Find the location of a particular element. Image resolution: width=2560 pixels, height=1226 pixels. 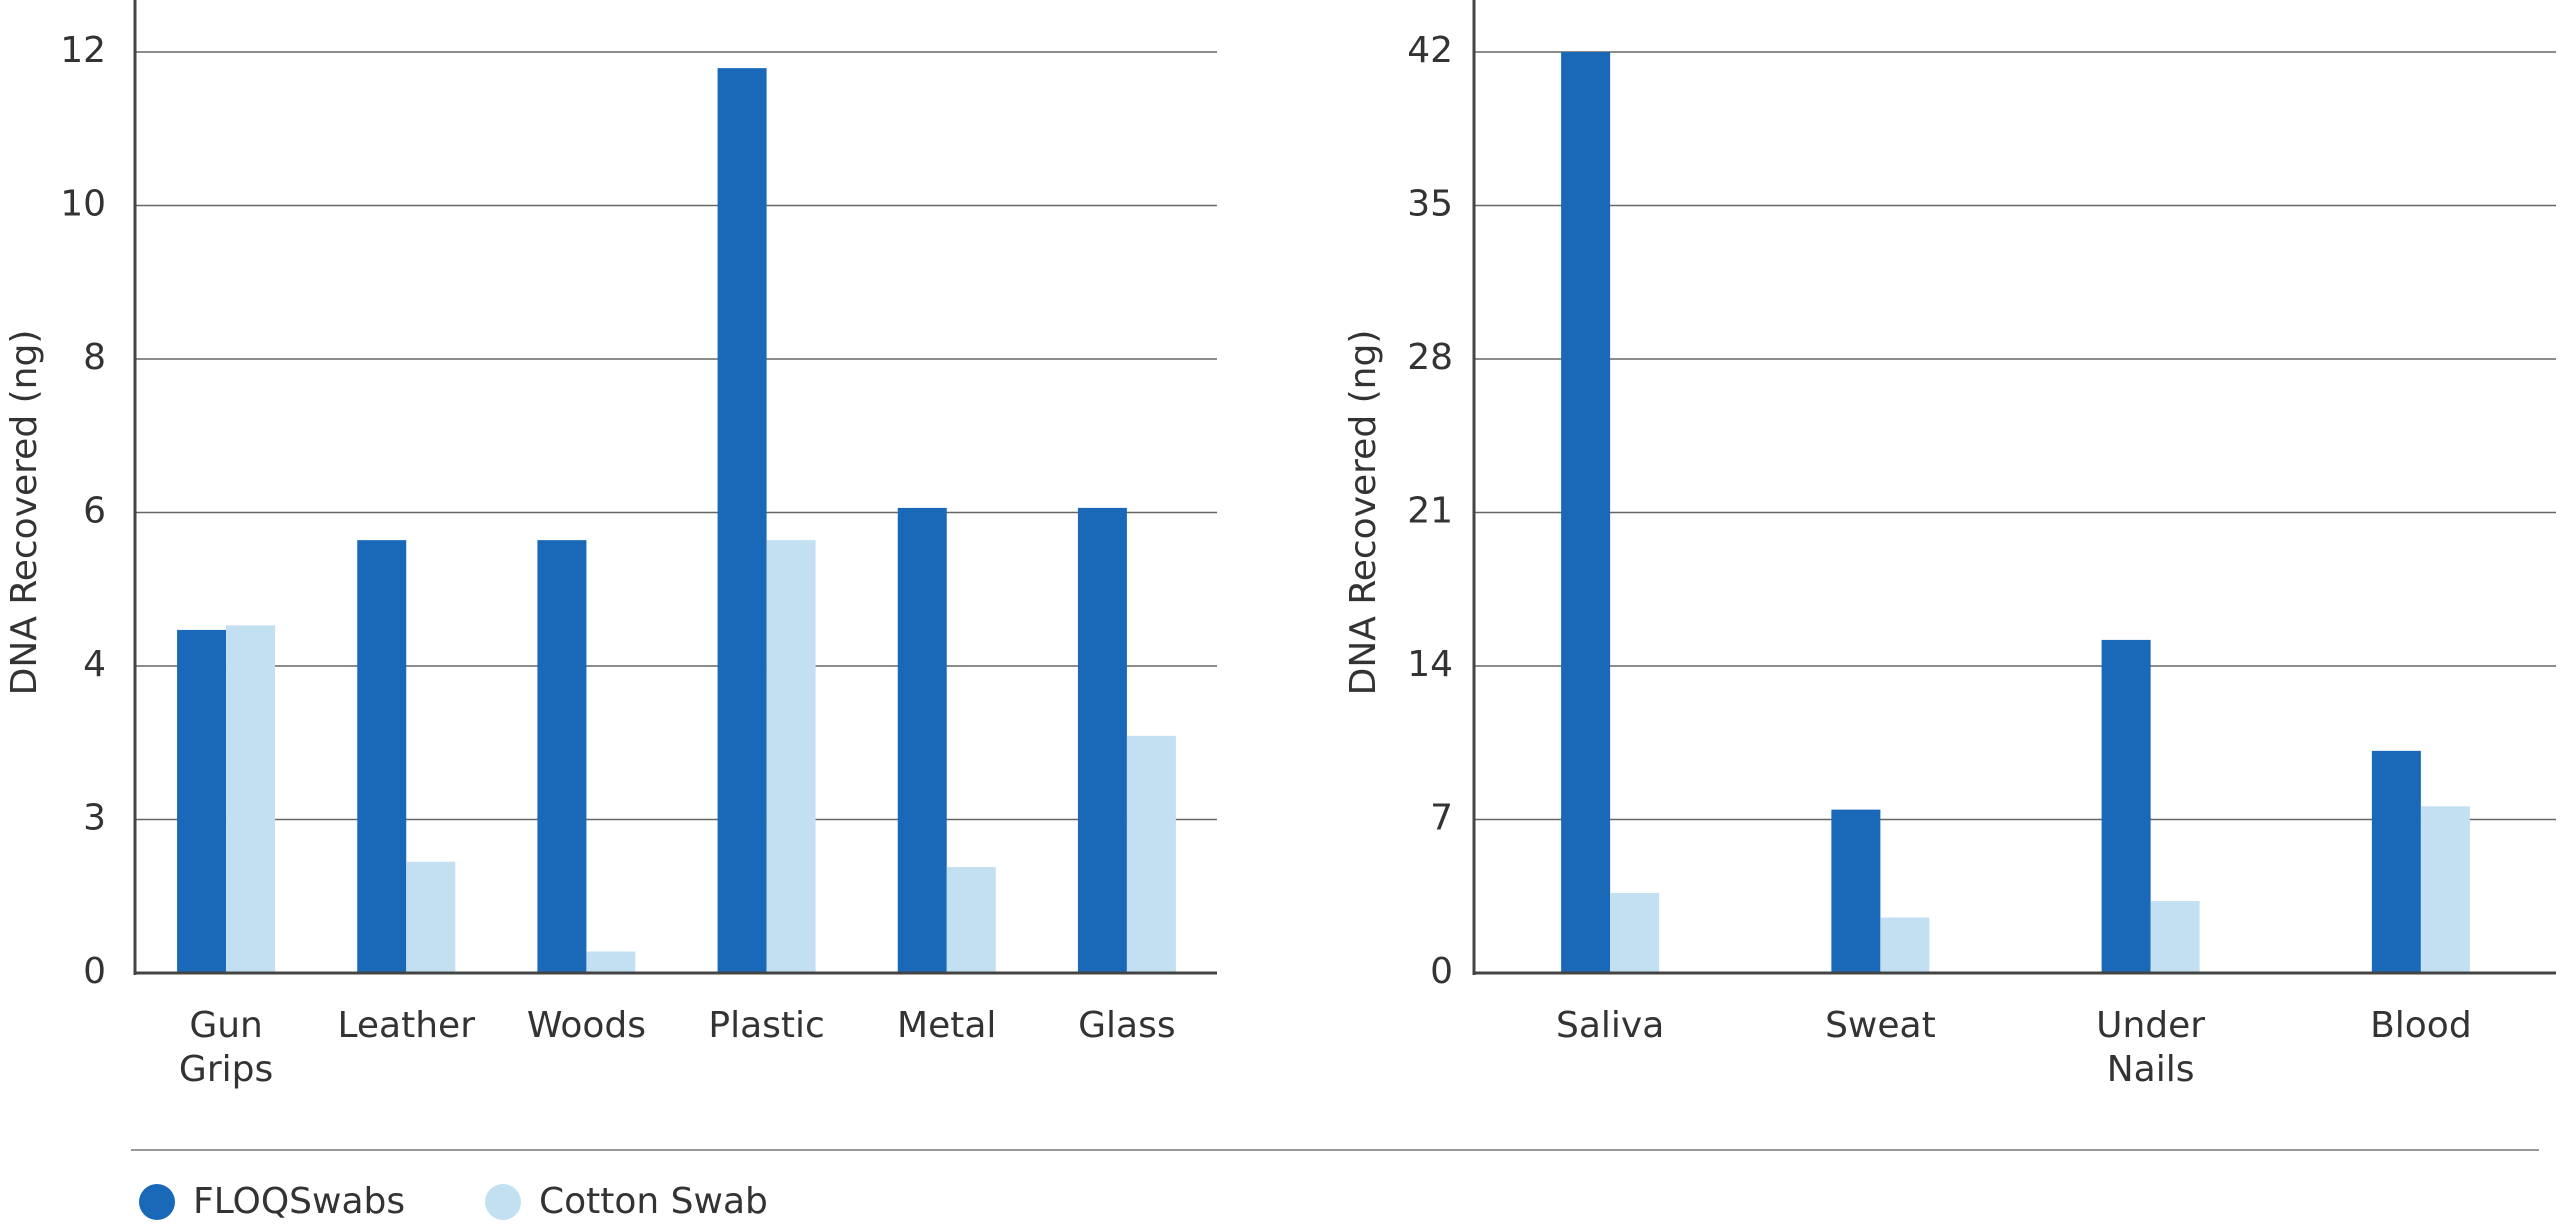

y-tick-label: 12 is located at coordinates (83, 50).